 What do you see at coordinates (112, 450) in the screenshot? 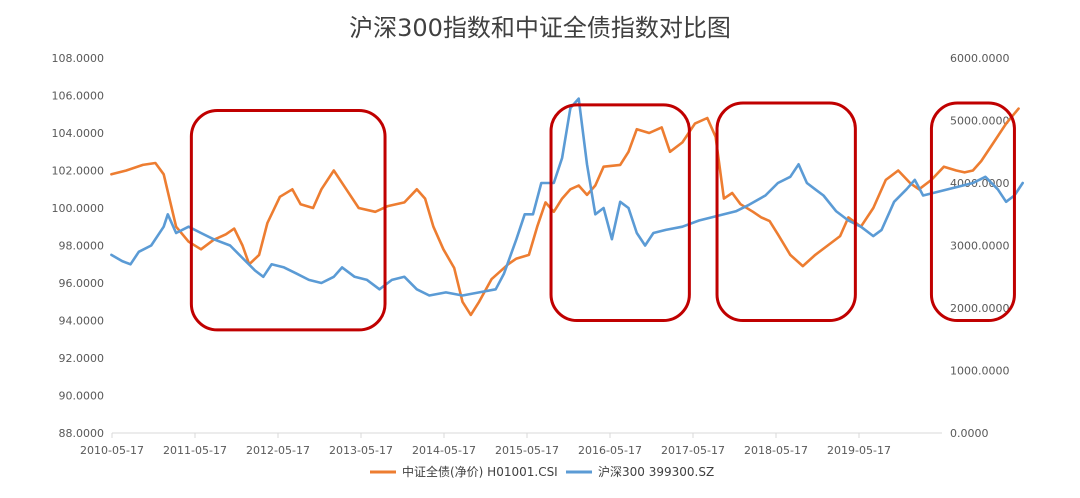
I see `x-tick-label: 2010-05-17` at bounding box center [112, 450].